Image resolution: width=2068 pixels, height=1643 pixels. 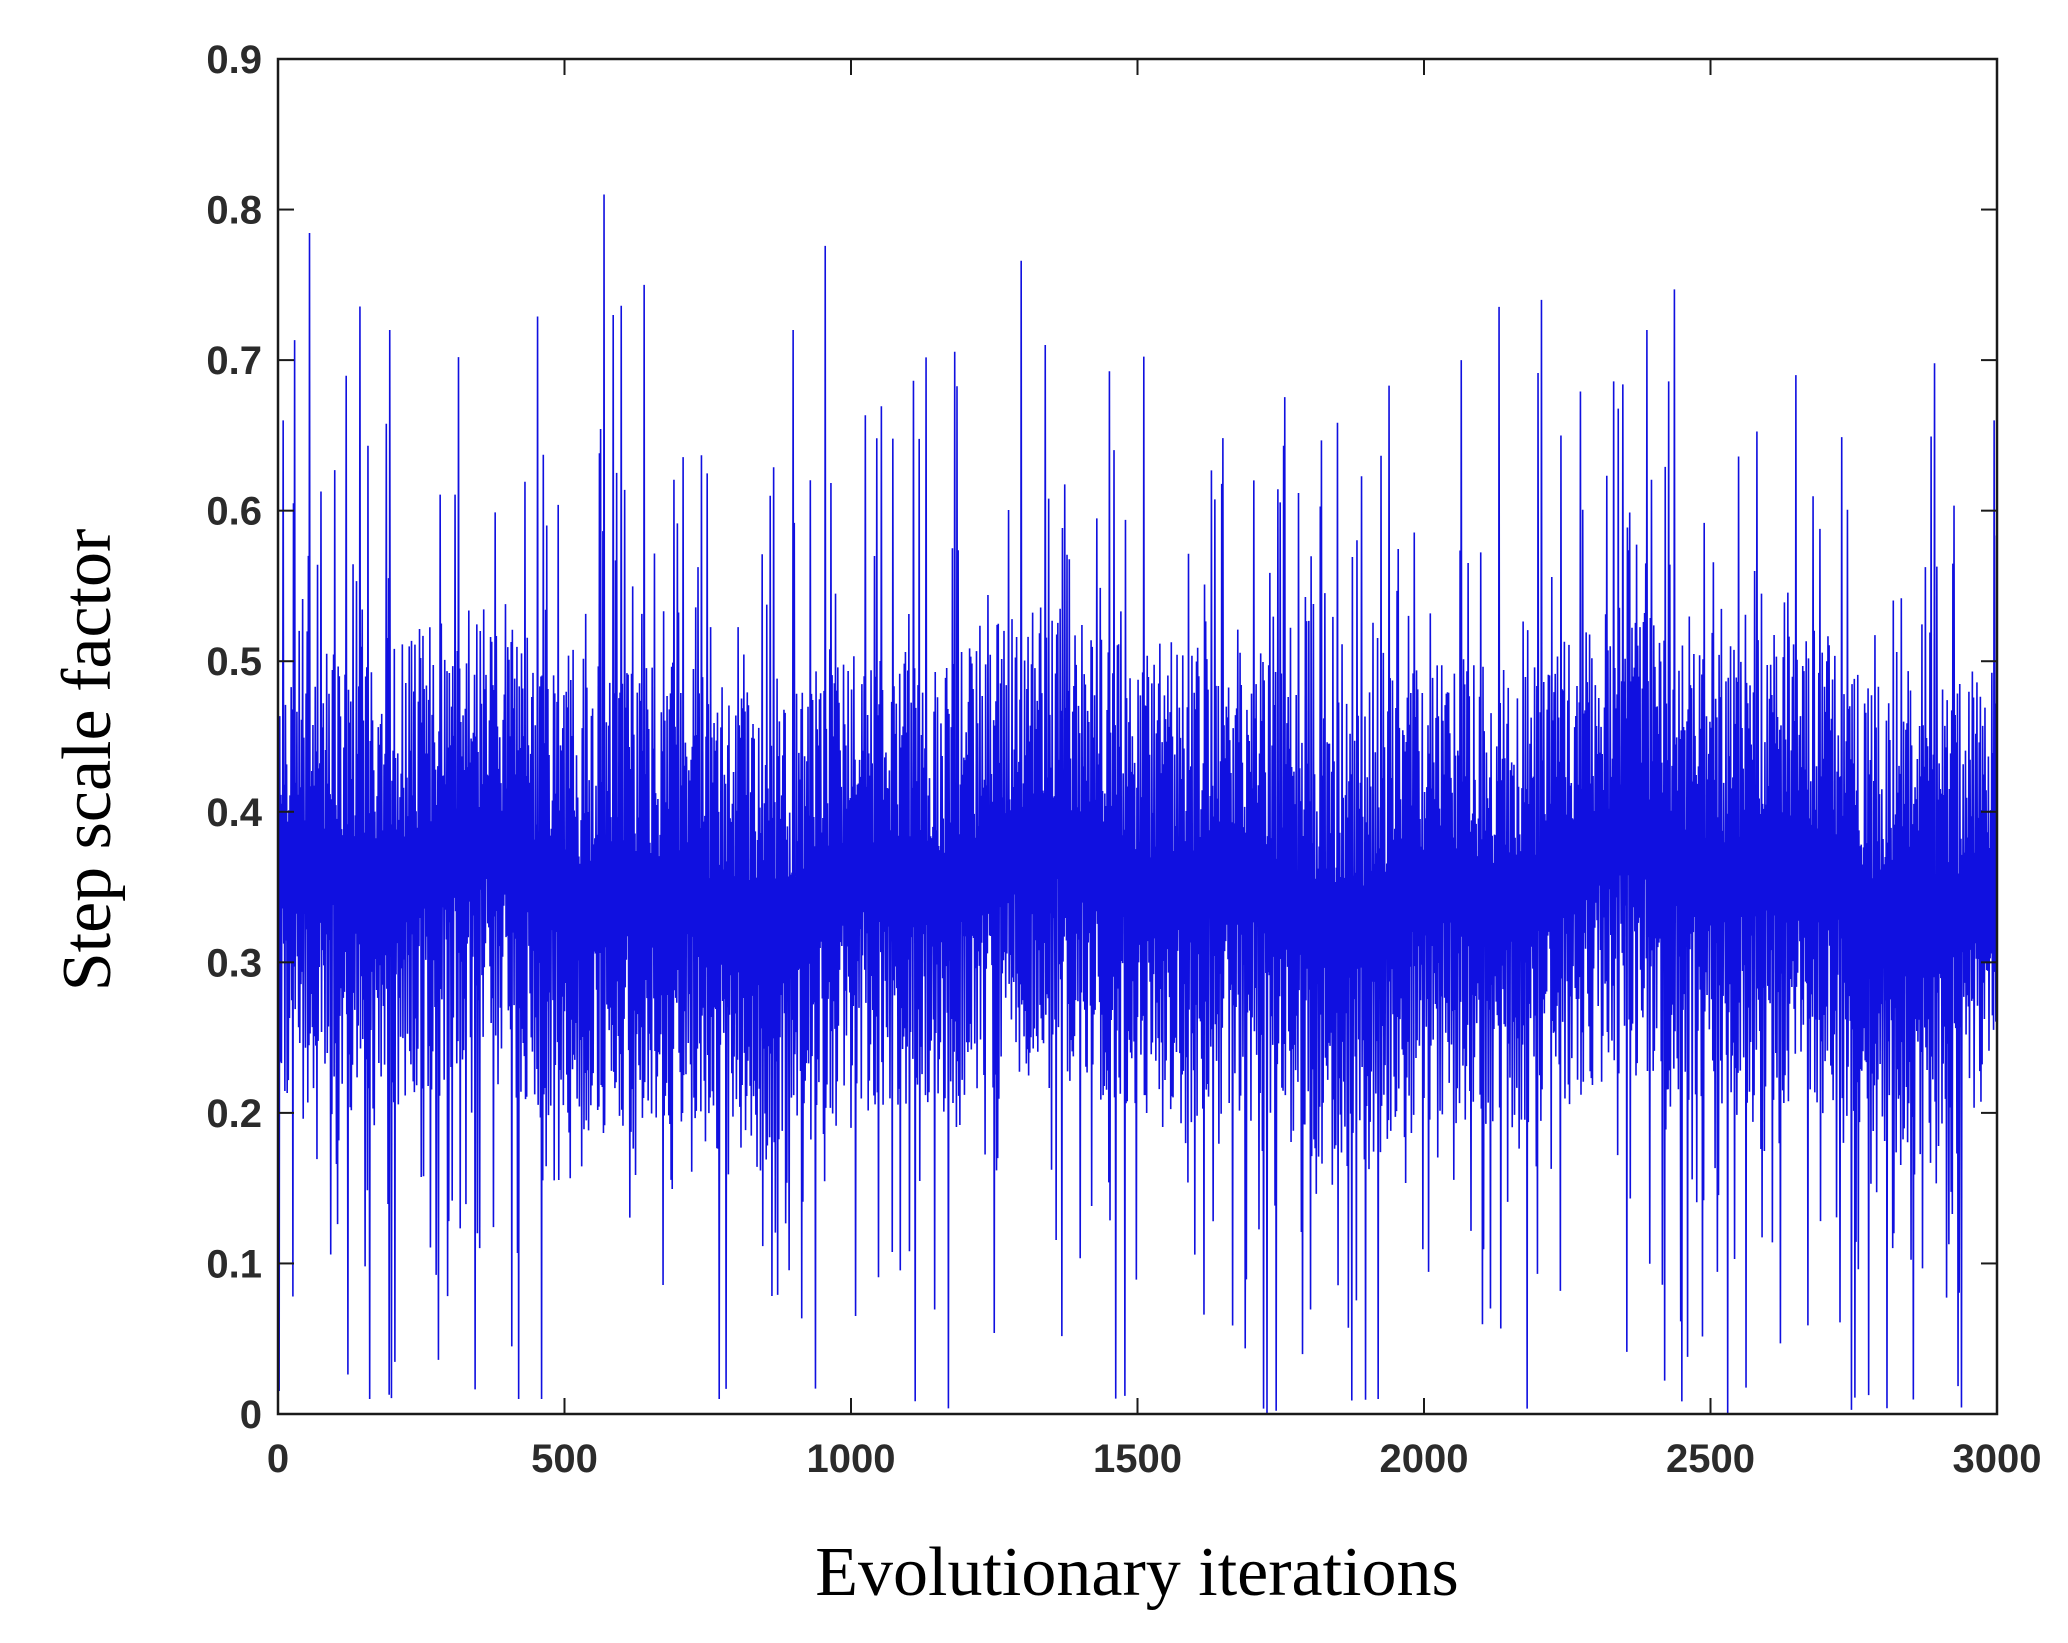 What do you see at coordinates (234, 1114) in the screenshot?
I see `y-tick-label: 0.2` at bounding box center [234, 1114].